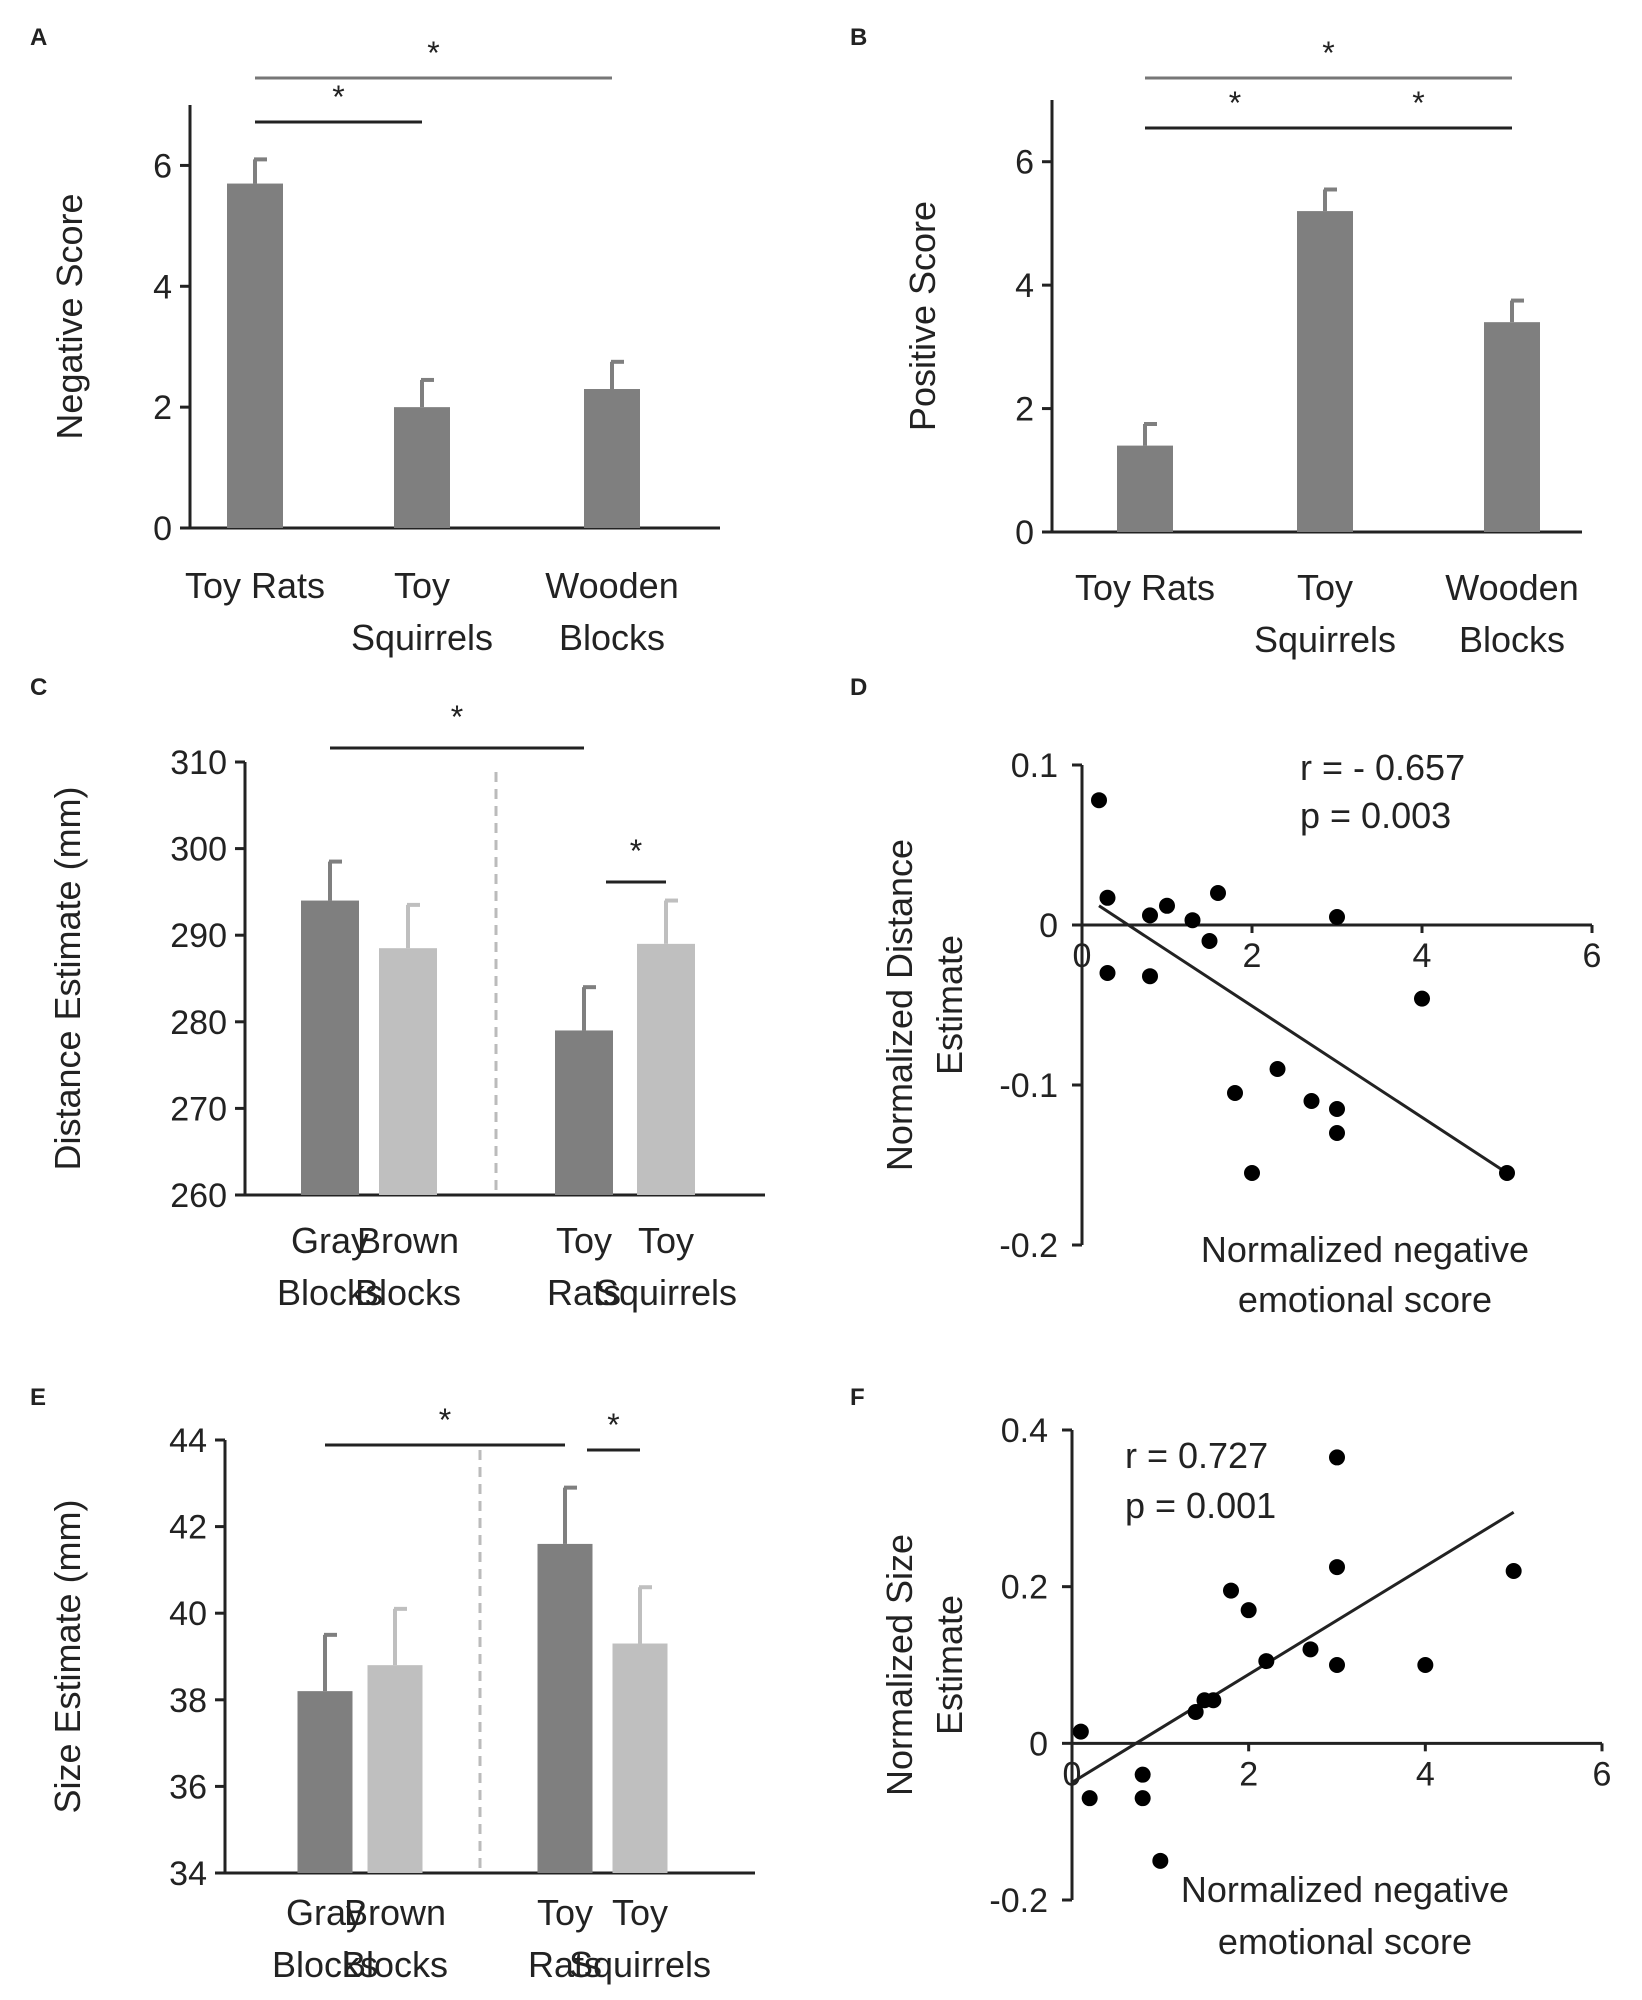 The image size is (1642, 2000). Describe the element at coordinates (188, 1614) in the screenshot. I see `y-tick-label: 40` at that location.